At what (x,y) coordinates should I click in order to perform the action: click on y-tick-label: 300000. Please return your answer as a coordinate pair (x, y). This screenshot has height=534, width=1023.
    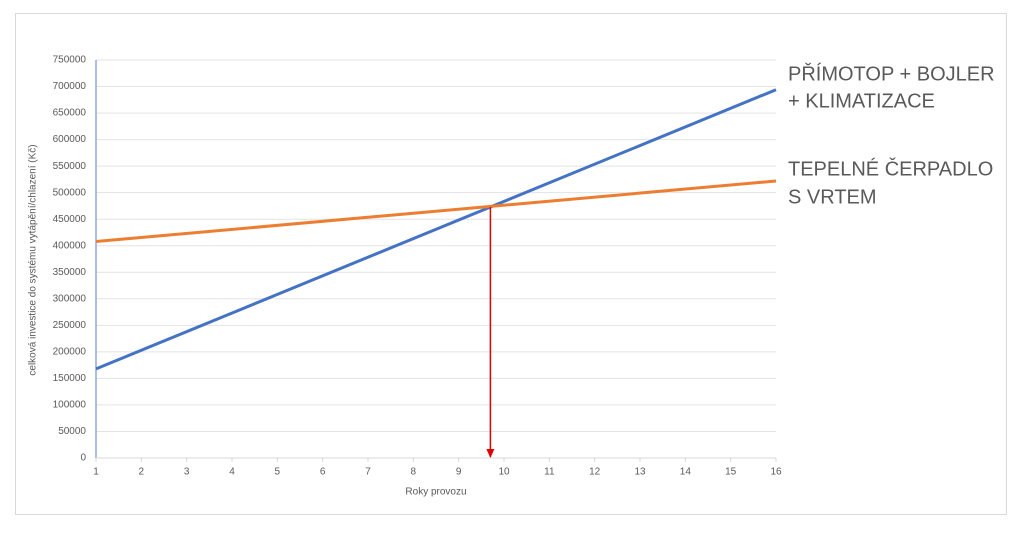
    Looking at the image, I should click on (70, 298).